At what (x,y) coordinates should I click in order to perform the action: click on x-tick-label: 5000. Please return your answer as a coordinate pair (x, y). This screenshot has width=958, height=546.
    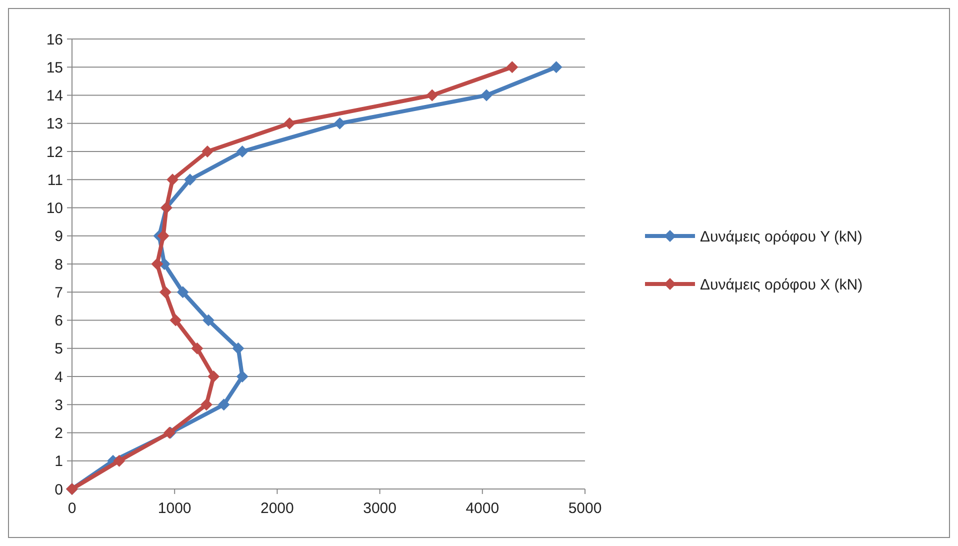
    Looking at the image, I should click on (585, 508).